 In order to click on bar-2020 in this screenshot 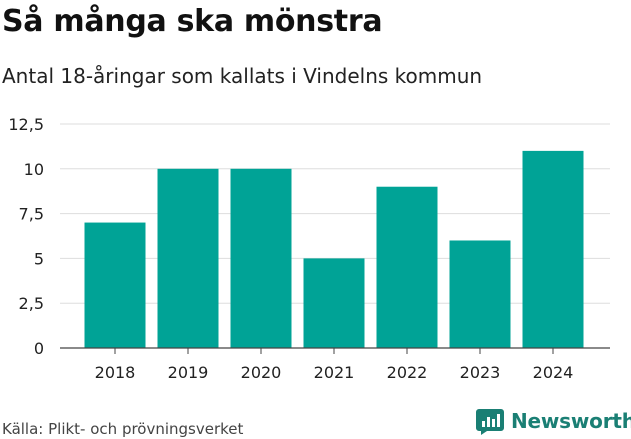, I will do `click(261, 258)`.